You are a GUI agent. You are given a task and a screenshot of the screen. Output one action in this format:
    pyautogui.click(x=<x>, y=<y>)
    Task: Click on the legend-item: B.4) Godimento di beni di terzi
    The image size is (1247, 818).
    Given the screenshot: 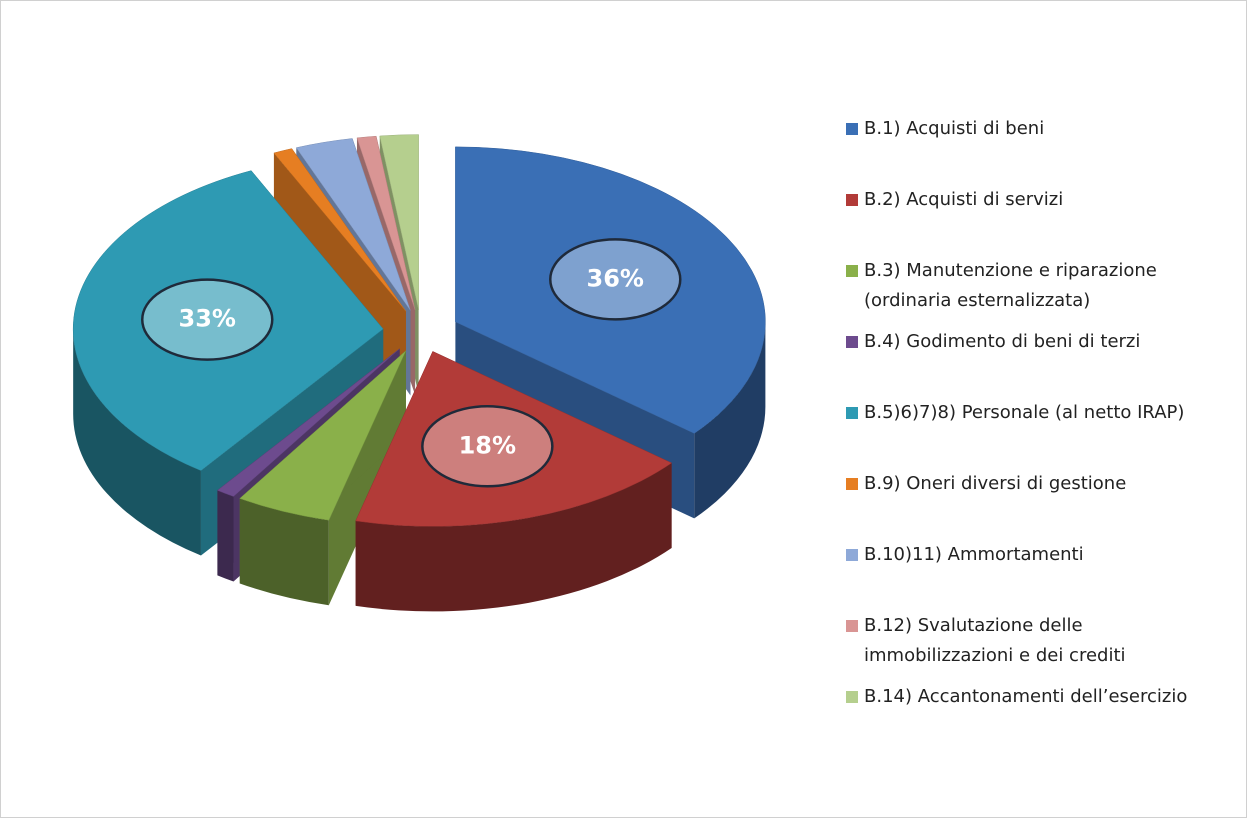 What is the action you would take?
    pyautogui.click(x=1041, y=342)
    